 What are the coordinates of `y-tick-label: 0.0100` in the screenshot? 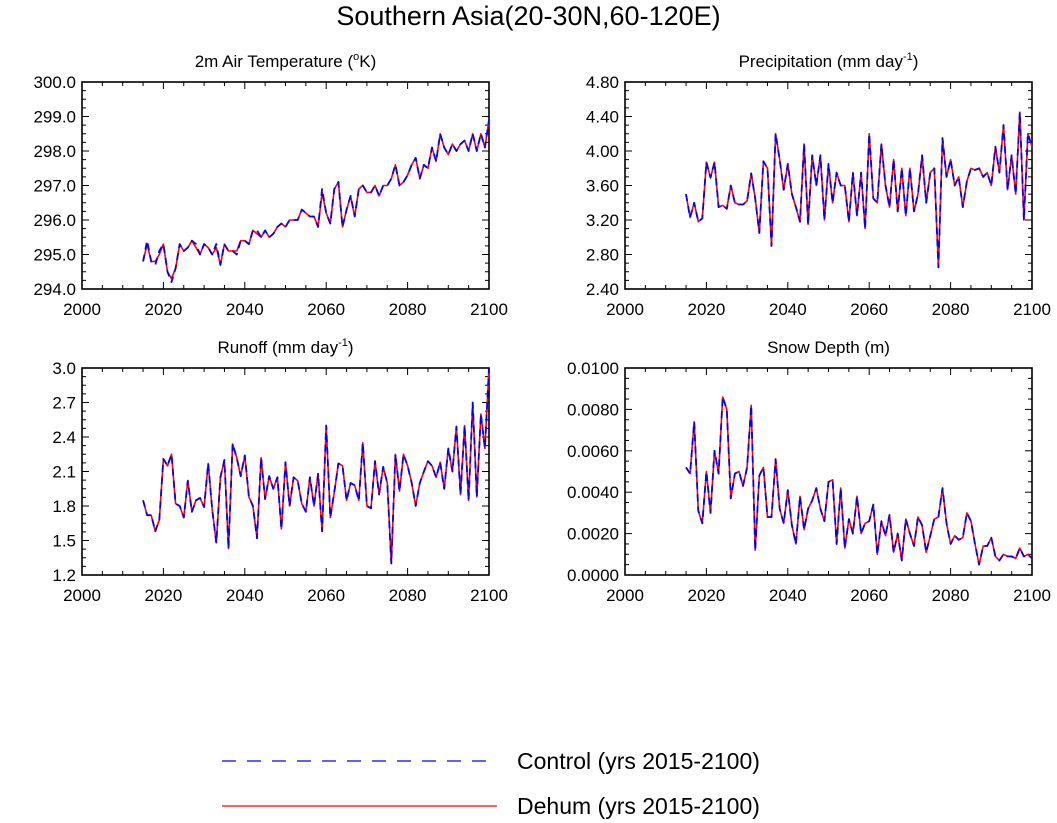 It's located at (593, 368).